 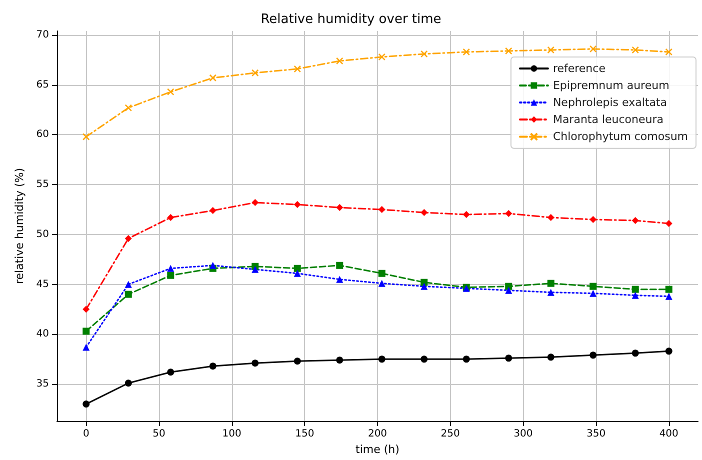 I want to click on x-tick-label: 50, so click(x=159, y=434).